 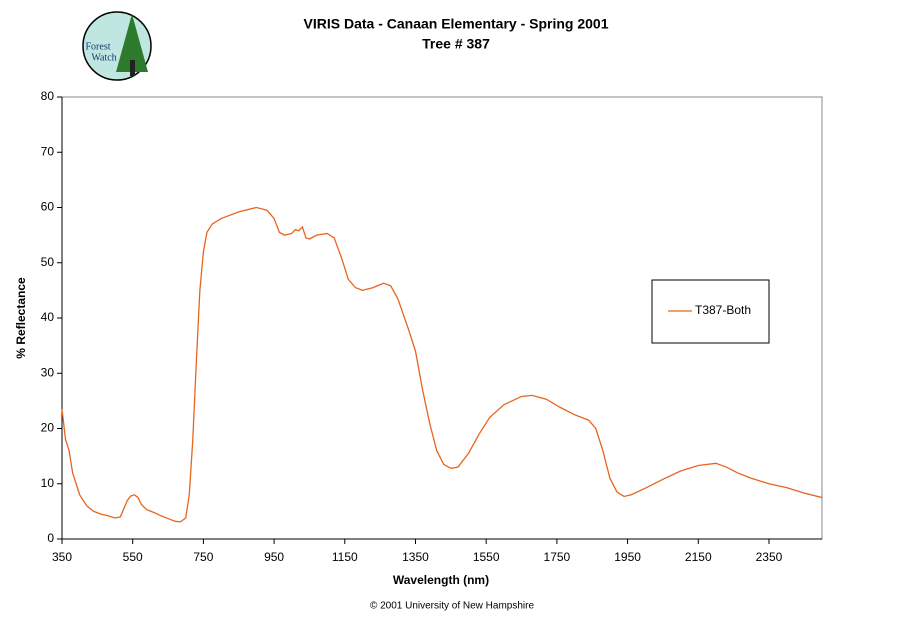 What do you see at coordinates (48, 483) in the screenshot?
I see `y-tick-label: 10` at bounding box center [48, 483].